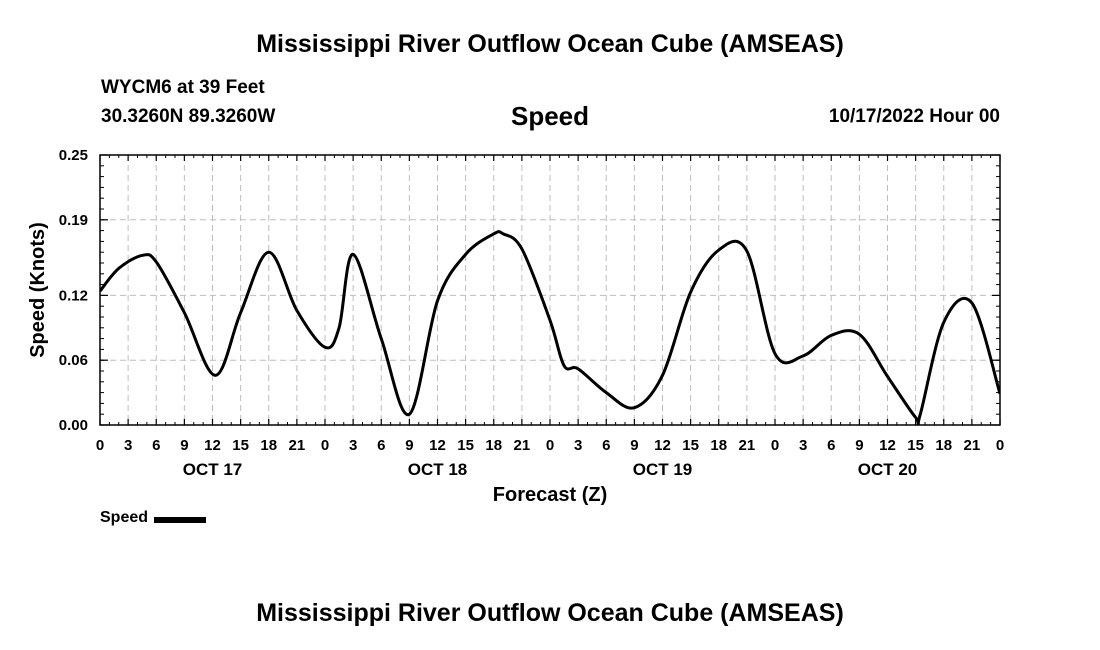 Image resolution: width=1100 pixels, height=650 pixels. Describe the element at coordinates (188, 116) in the screenshot. I see `coordinates-label: 30.3260N 89.3260W` at that location.